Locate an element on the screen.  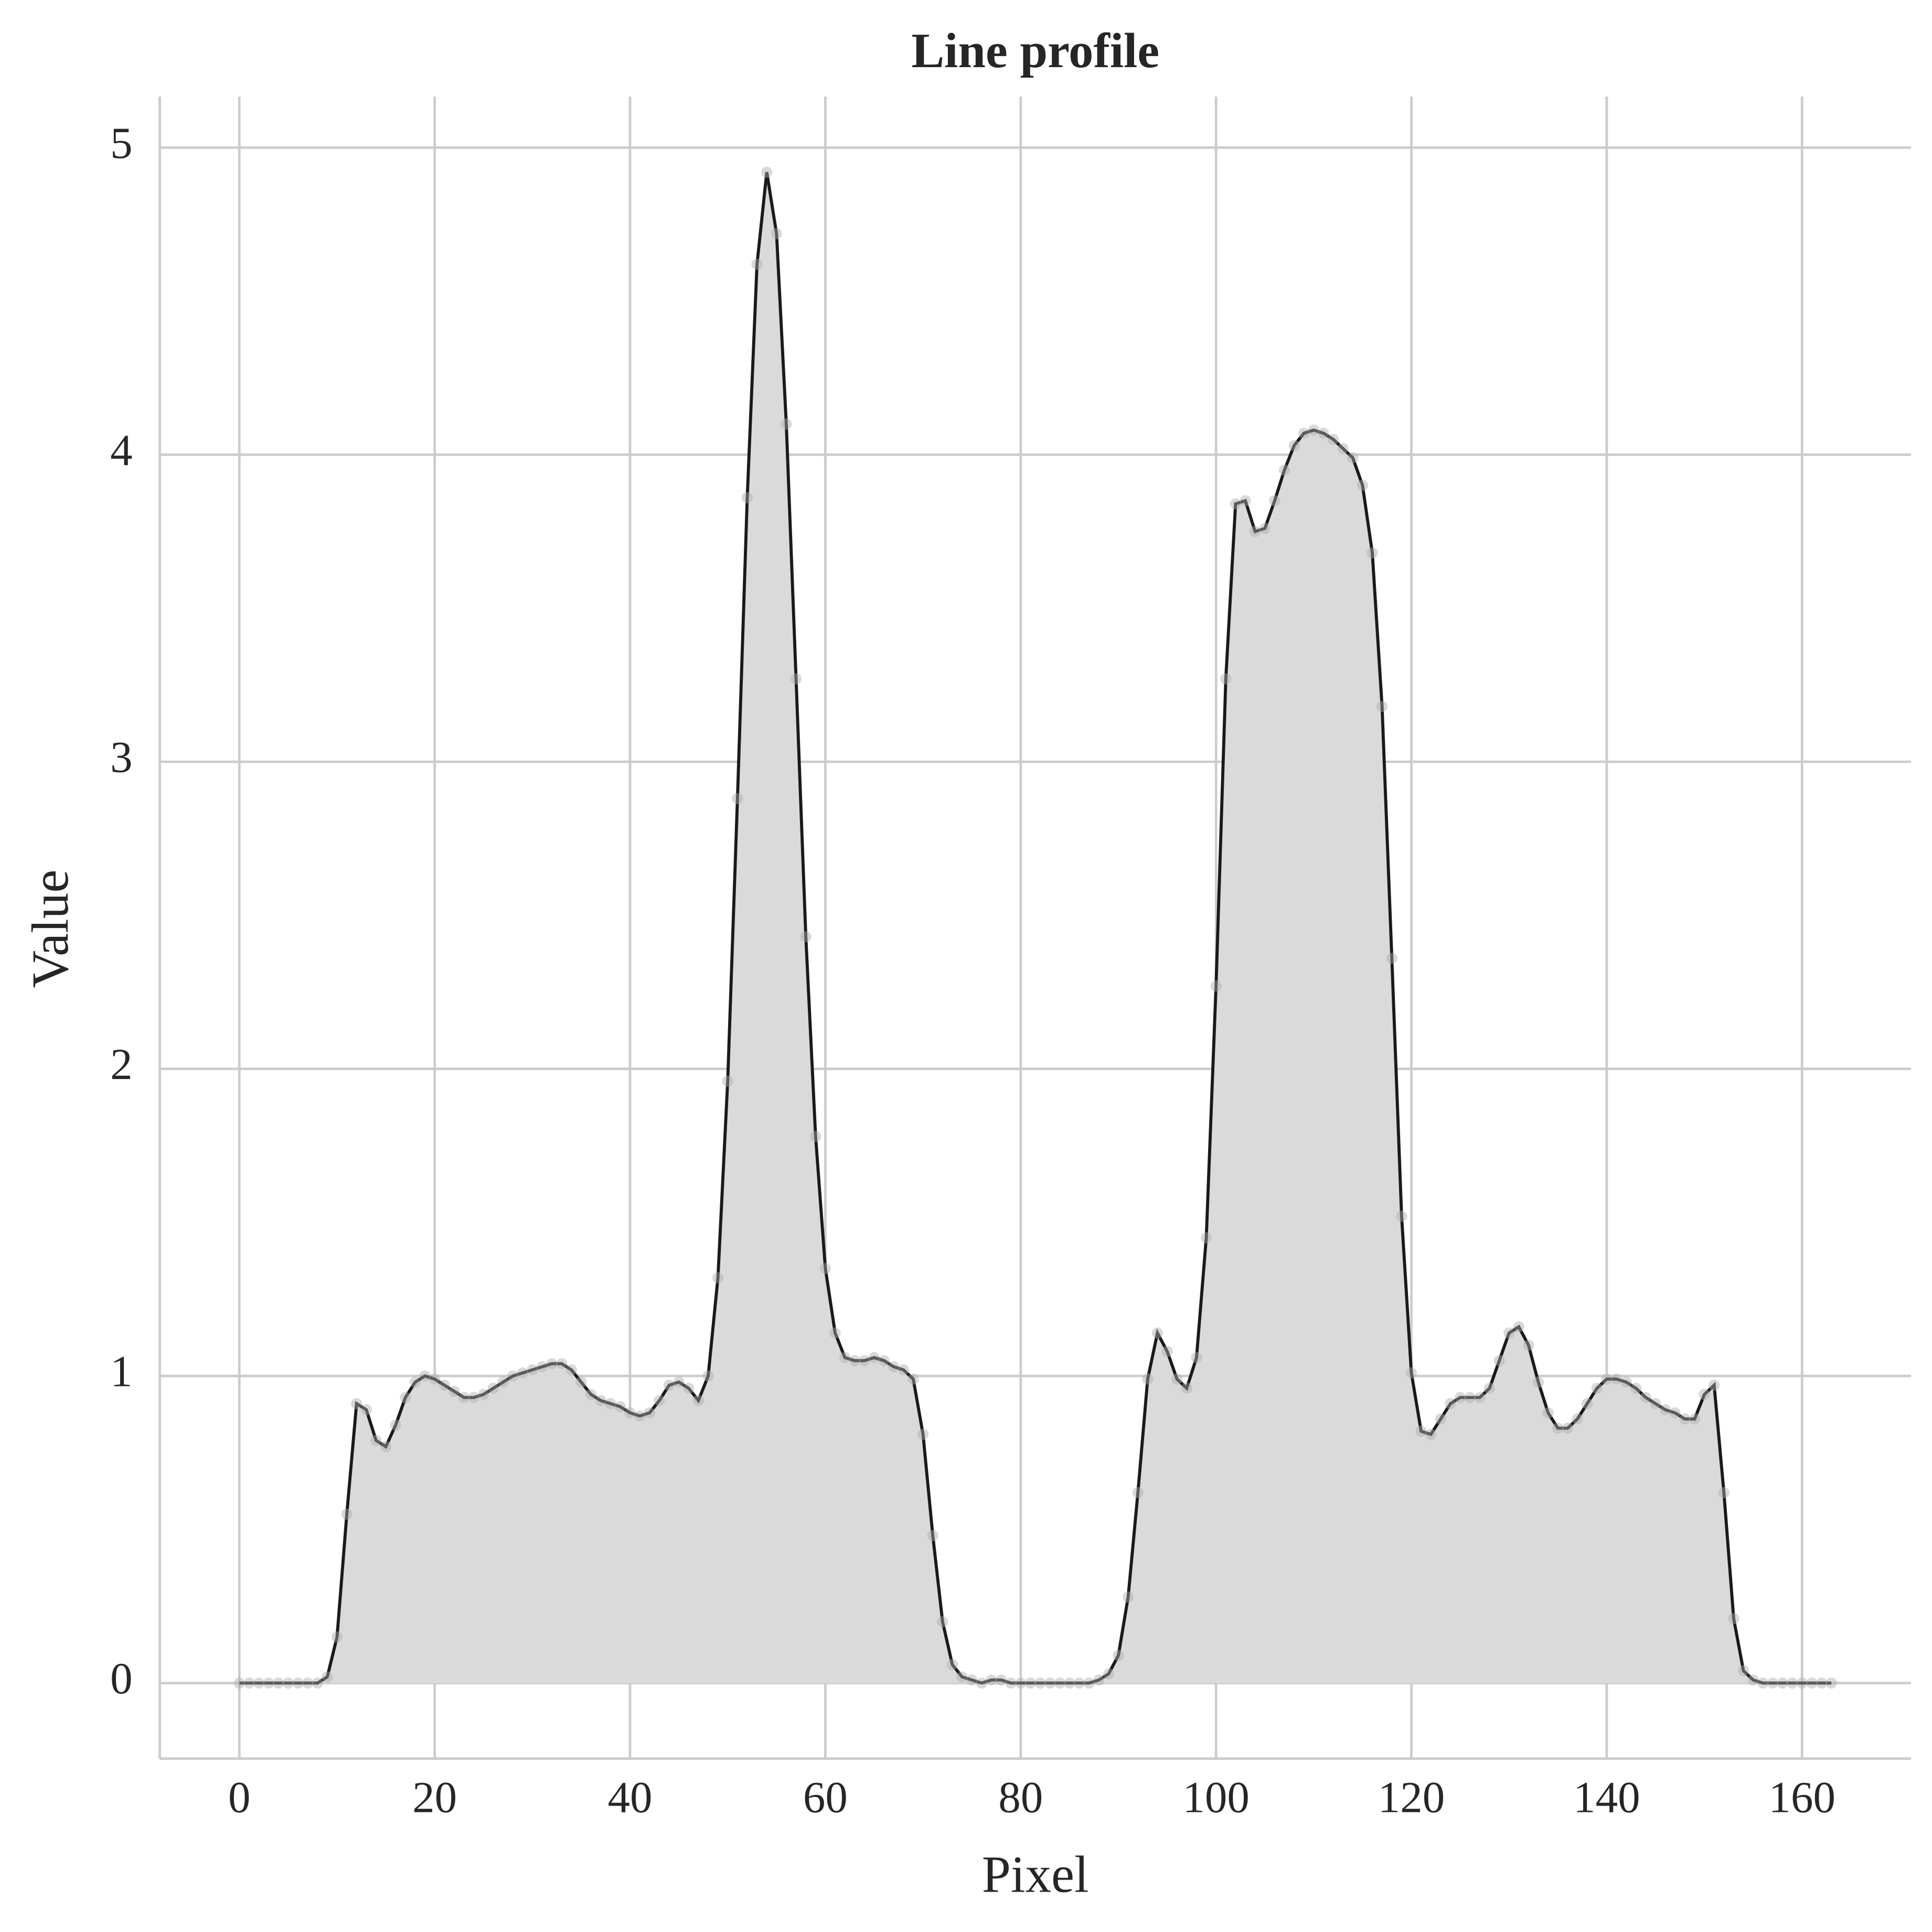
x-tick-label: 80 is located at coordinates (1021, 1798).